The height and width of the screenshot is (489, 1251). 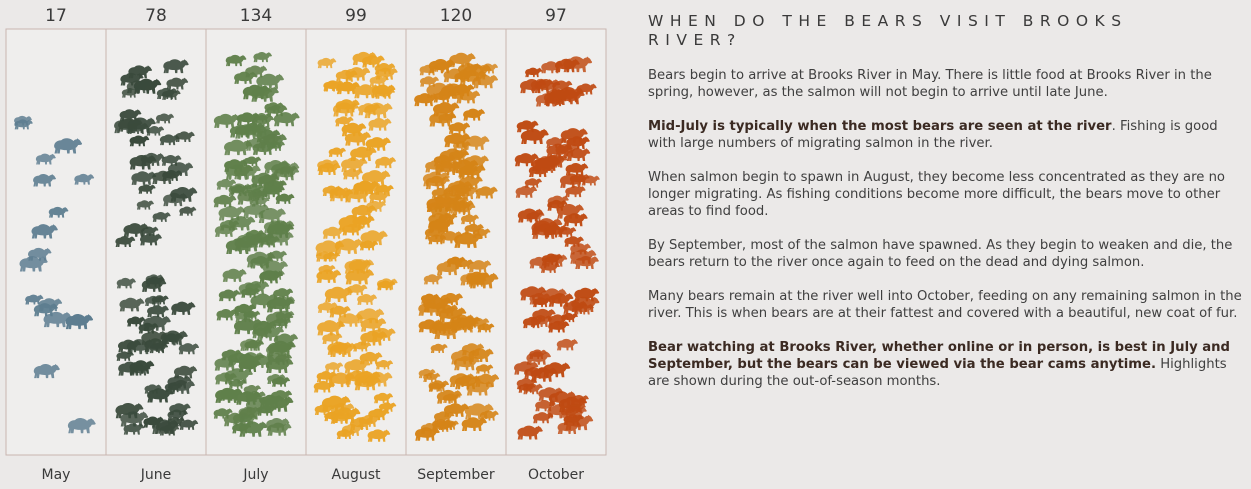 What do you see at coordinates (156, 475) in the screenshot?
I see `month-label-june: June` at bounding box center [156, 475].